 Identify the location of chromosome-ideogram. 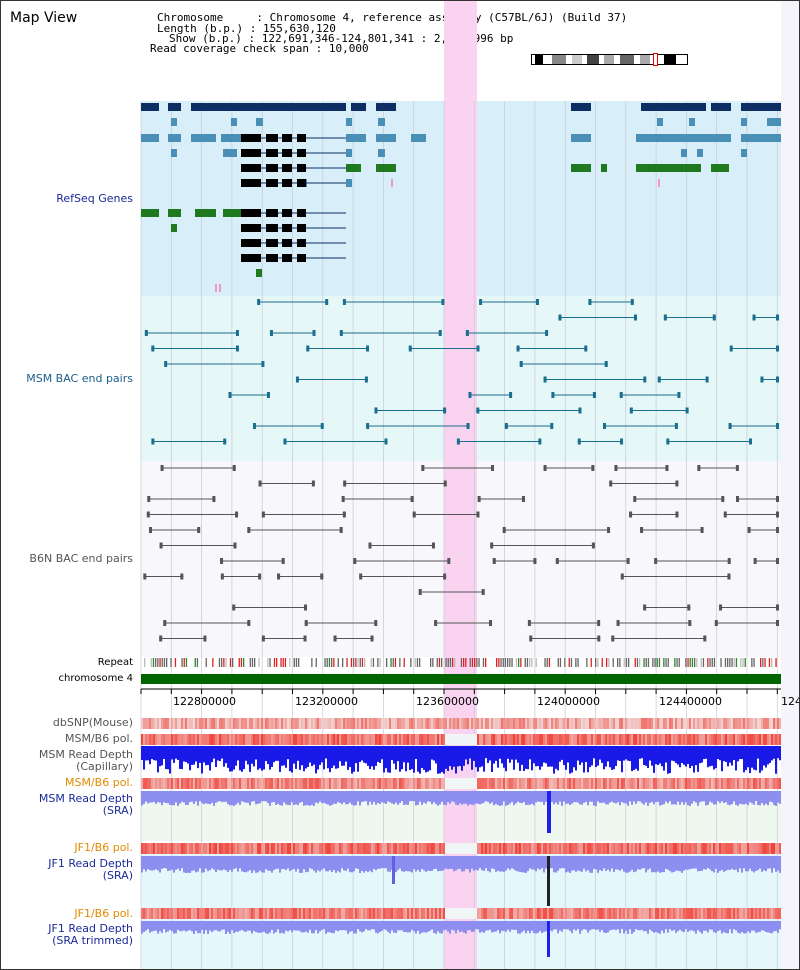
(609, 59).